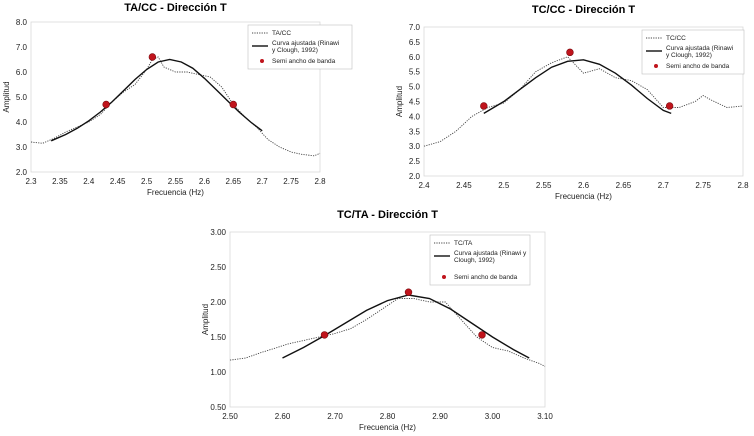  I want to click on legend-label: TC/TA, so click(463, 243).